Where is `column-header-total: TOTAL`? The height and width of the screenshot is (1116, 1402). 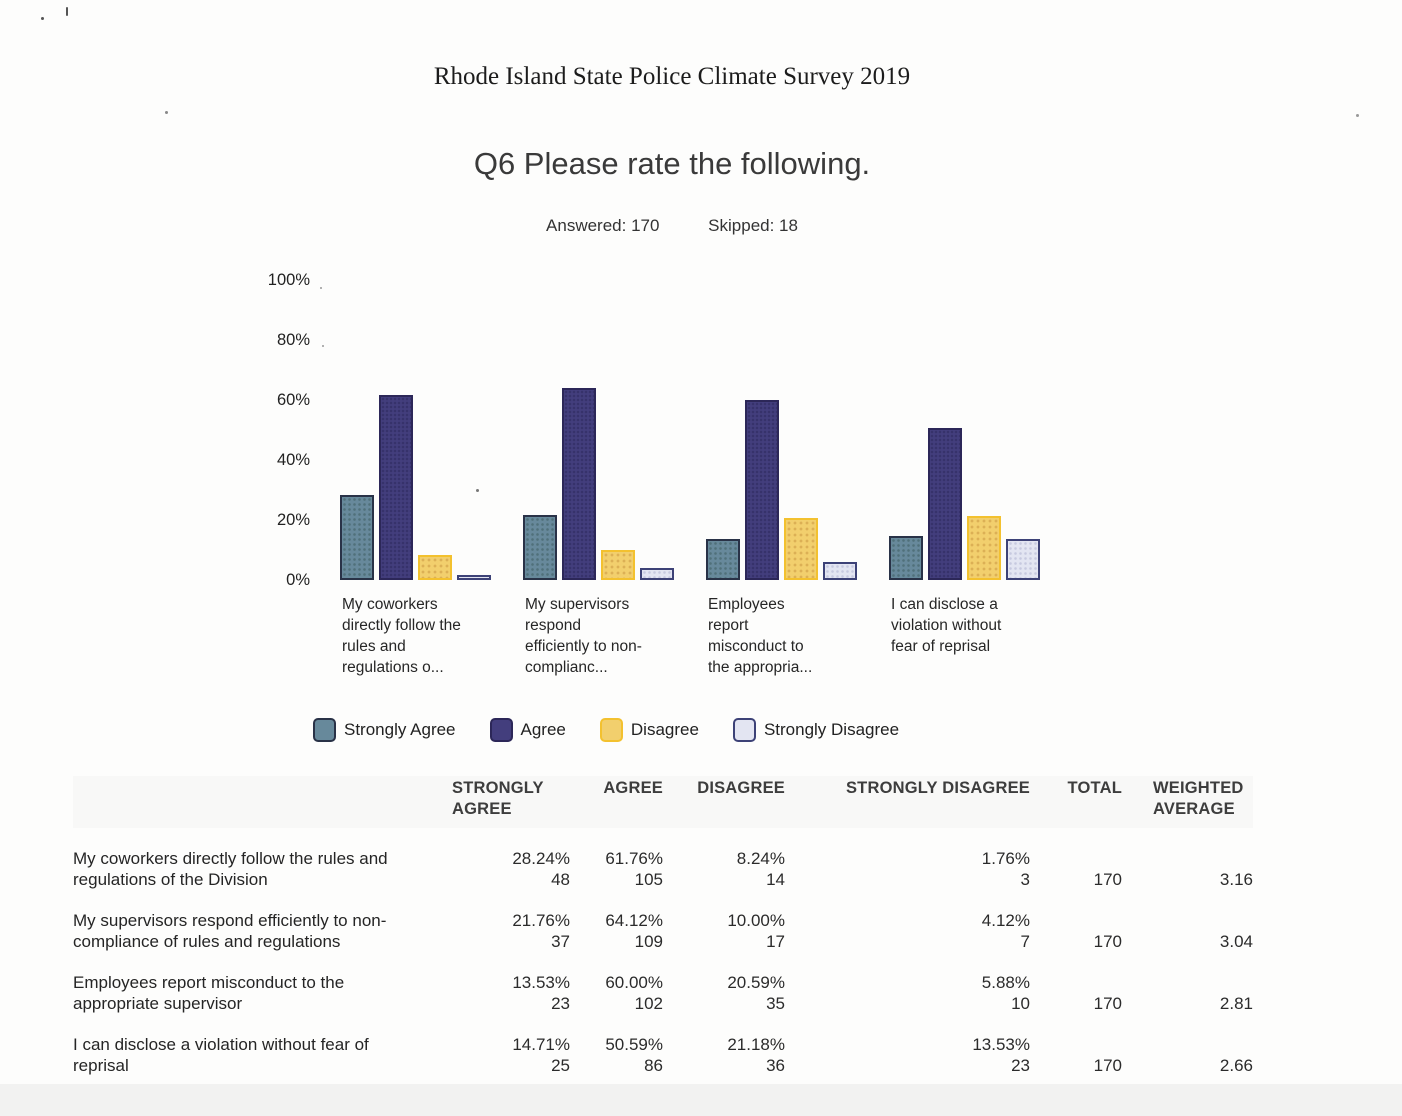 column-header-total: TOTAL is located at coordinates (1094, 788).